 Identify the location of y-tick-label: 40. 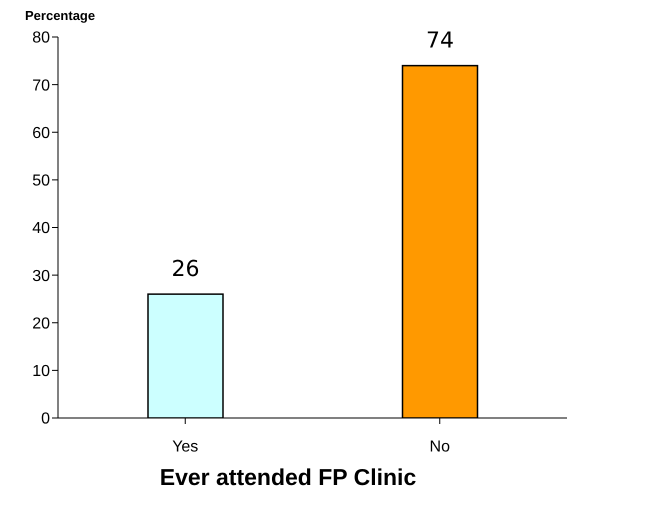
(41, 229).